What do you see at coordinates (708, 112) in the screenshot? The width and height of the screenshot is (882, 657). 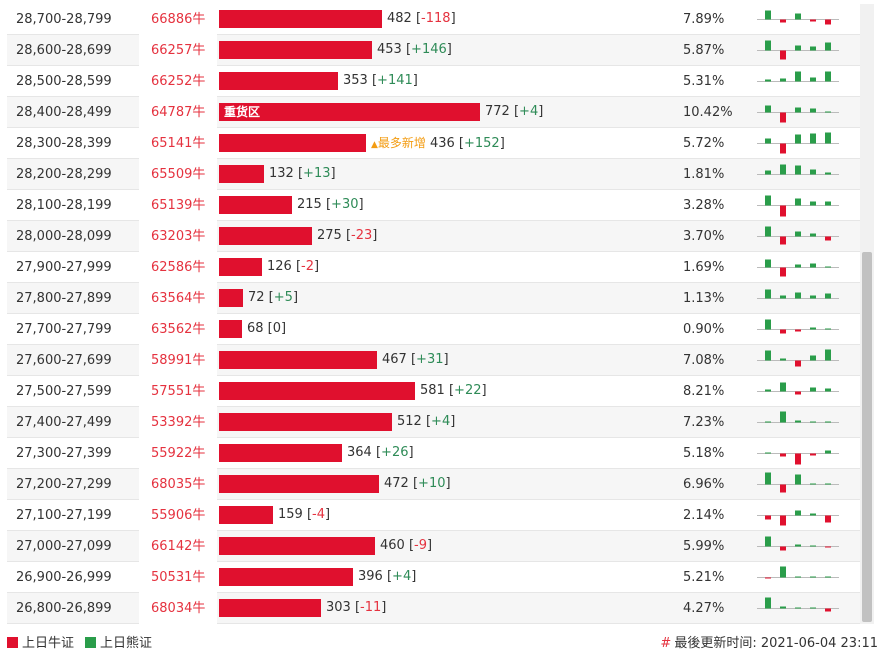 I see `percentage: 10.42%` at bounding box center [708, 112].